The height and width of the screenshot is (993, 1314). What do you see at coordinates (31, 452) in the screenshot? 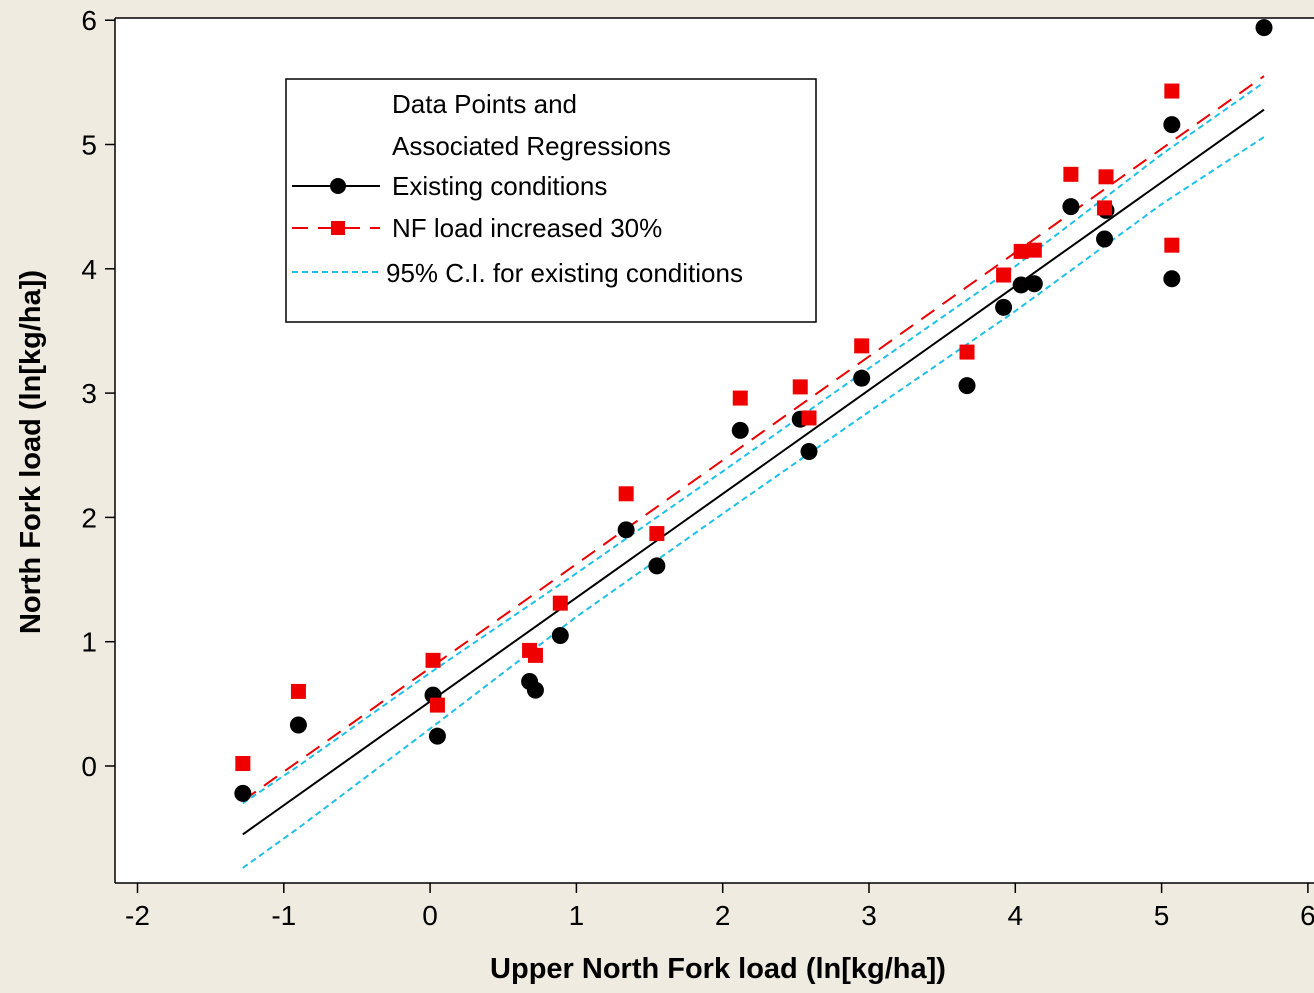
I see `y-axis-title: North Fork load (ln[kg/ha])` at bounding box center [31, 452].